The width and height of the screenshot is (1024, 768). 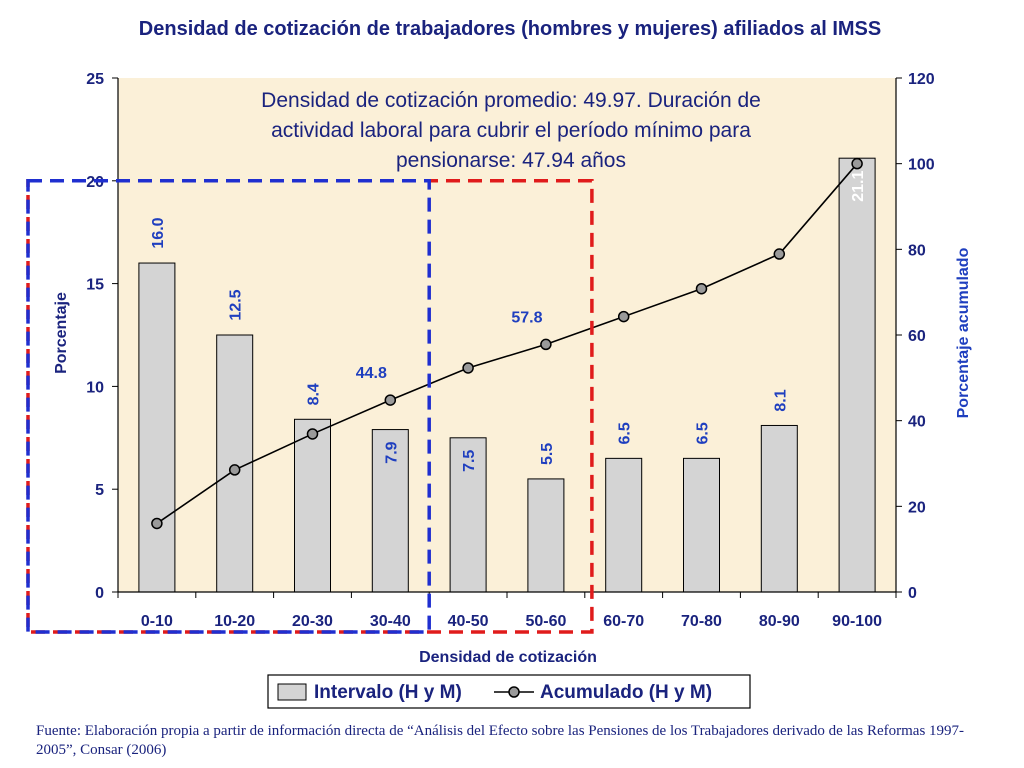 What do you see at coordinates (99, 490) in the screenshot?
I see `y-tick-label: 5` at bounding box center [99, 490].